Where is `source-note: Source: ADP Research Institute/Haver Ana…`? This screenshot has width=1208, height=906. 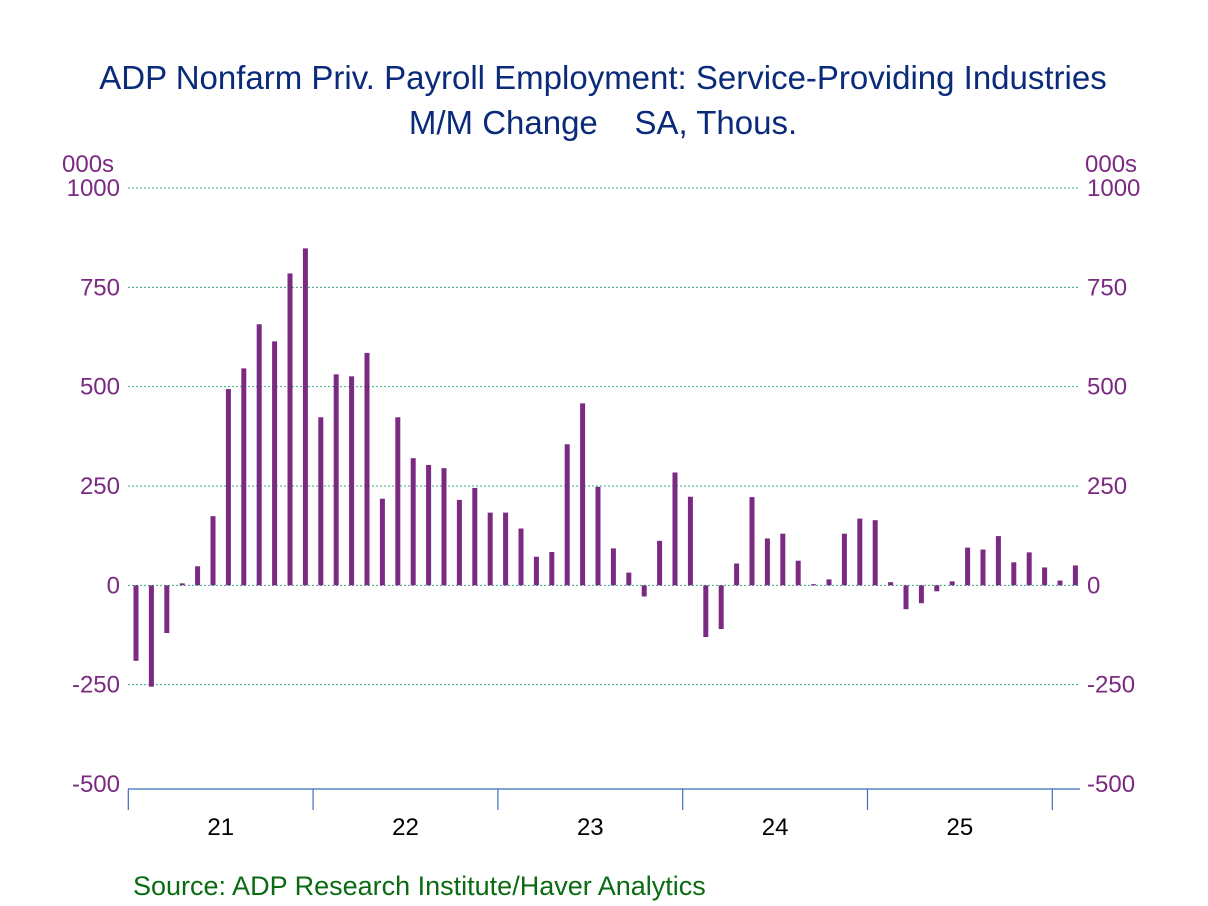 source-note: Source: ADP Research Institute/Haver Ana… is located at coordinates (419, 886).